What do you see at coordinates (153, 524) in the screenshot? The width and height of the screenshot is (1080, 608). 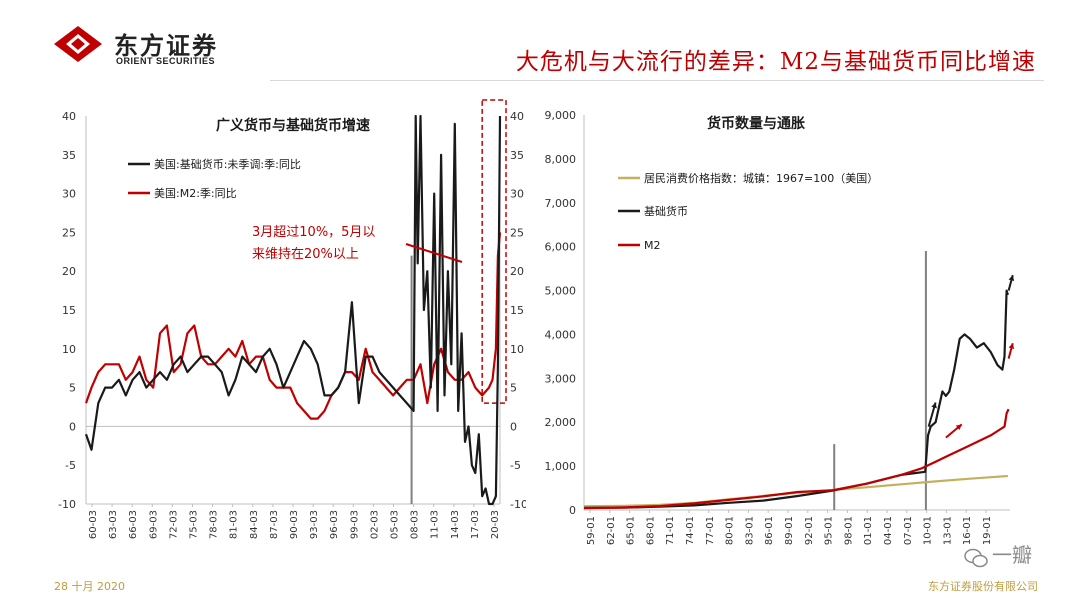 I see `x-tick-label: 69-03` at bounding box center [153, 524].